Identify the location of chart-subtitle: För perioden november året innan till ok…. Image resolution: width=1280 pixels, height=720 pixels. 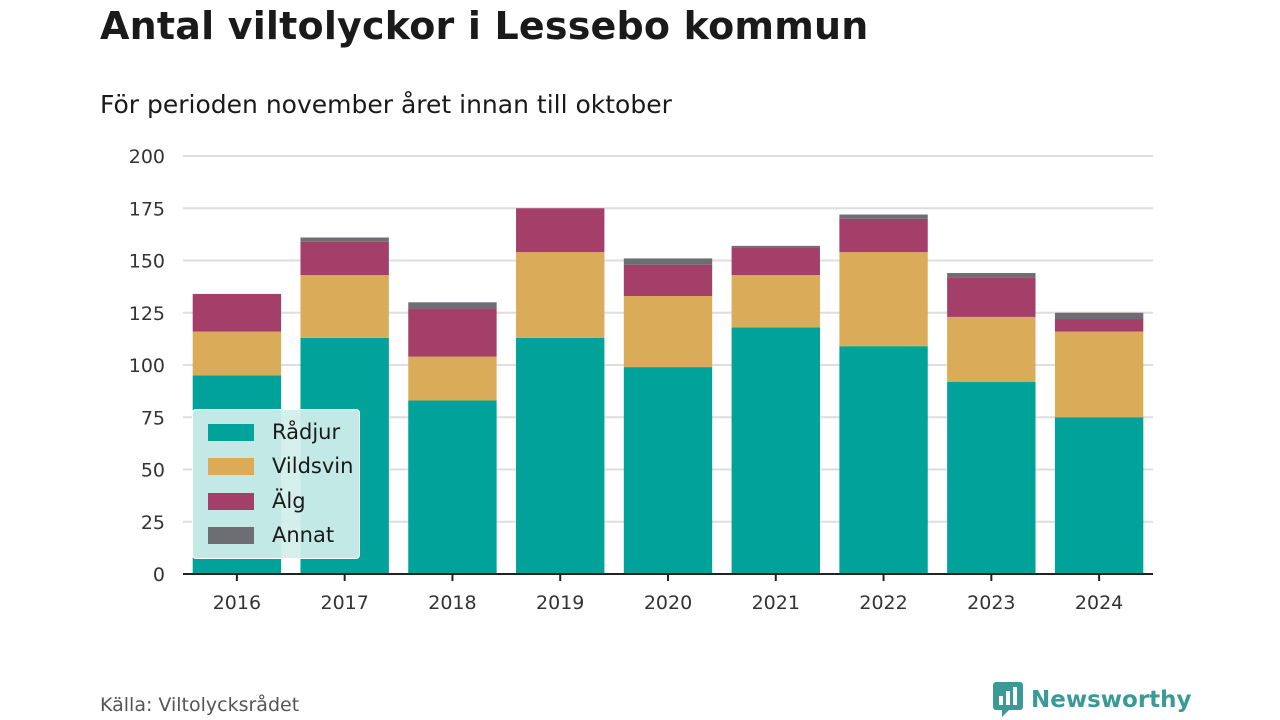
(386, 104).